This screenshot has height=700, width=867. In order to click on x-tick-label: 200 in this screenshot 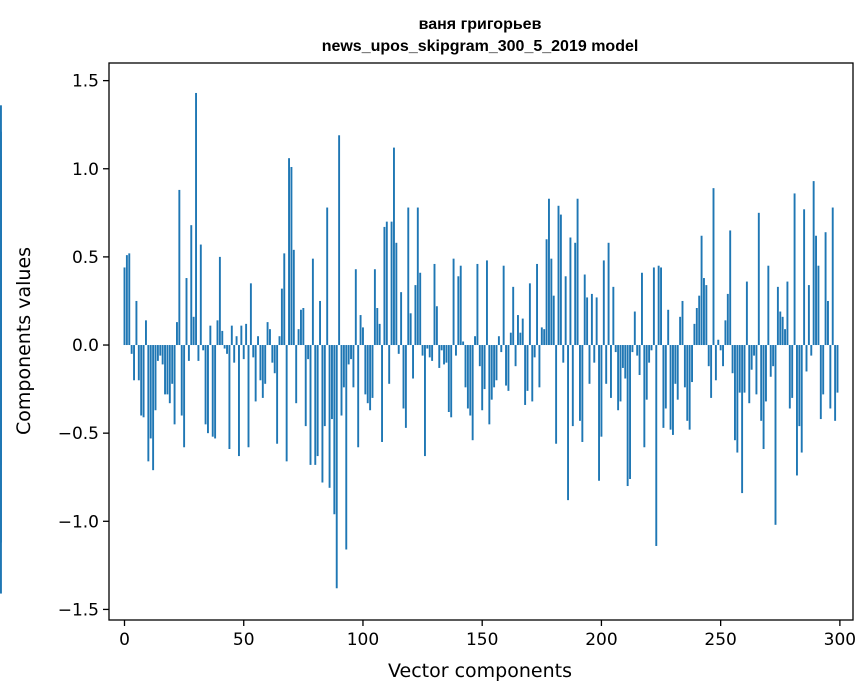, I will do `click(601, 640)`.